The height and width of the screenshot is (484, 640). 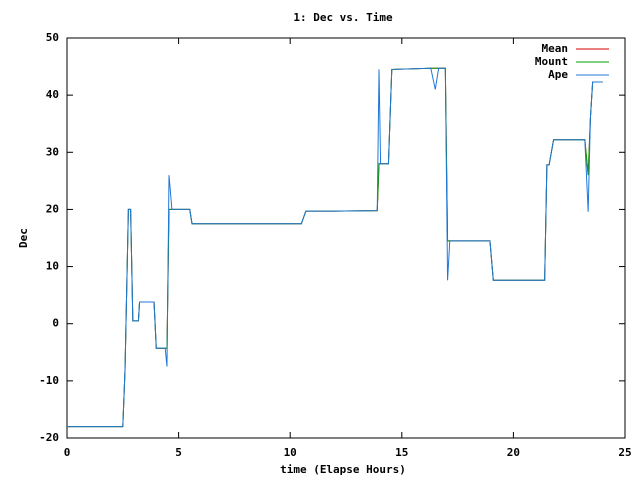 I want to click on x-tick-label: 15, so click(x=401, y=452).